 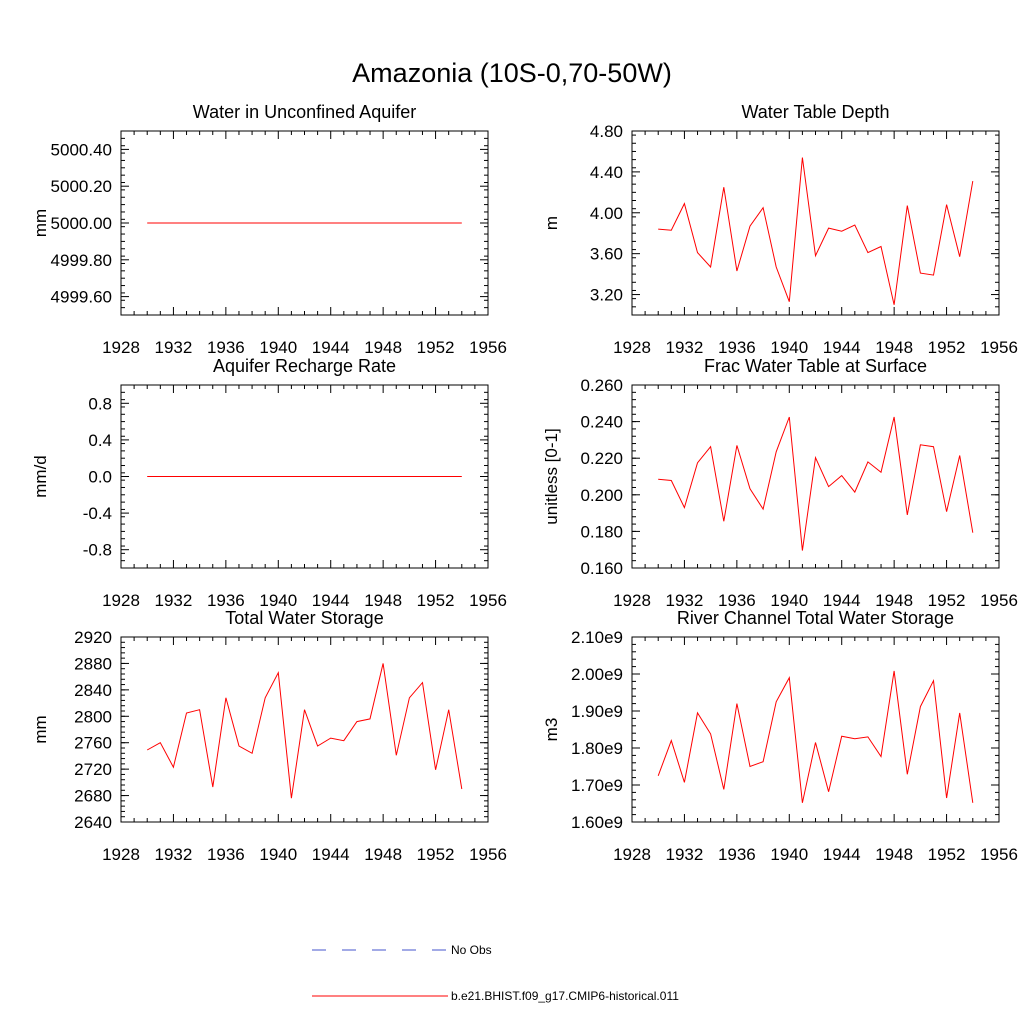 I want to click on y-tick-label: 0.260, so click(x=601, y=385).